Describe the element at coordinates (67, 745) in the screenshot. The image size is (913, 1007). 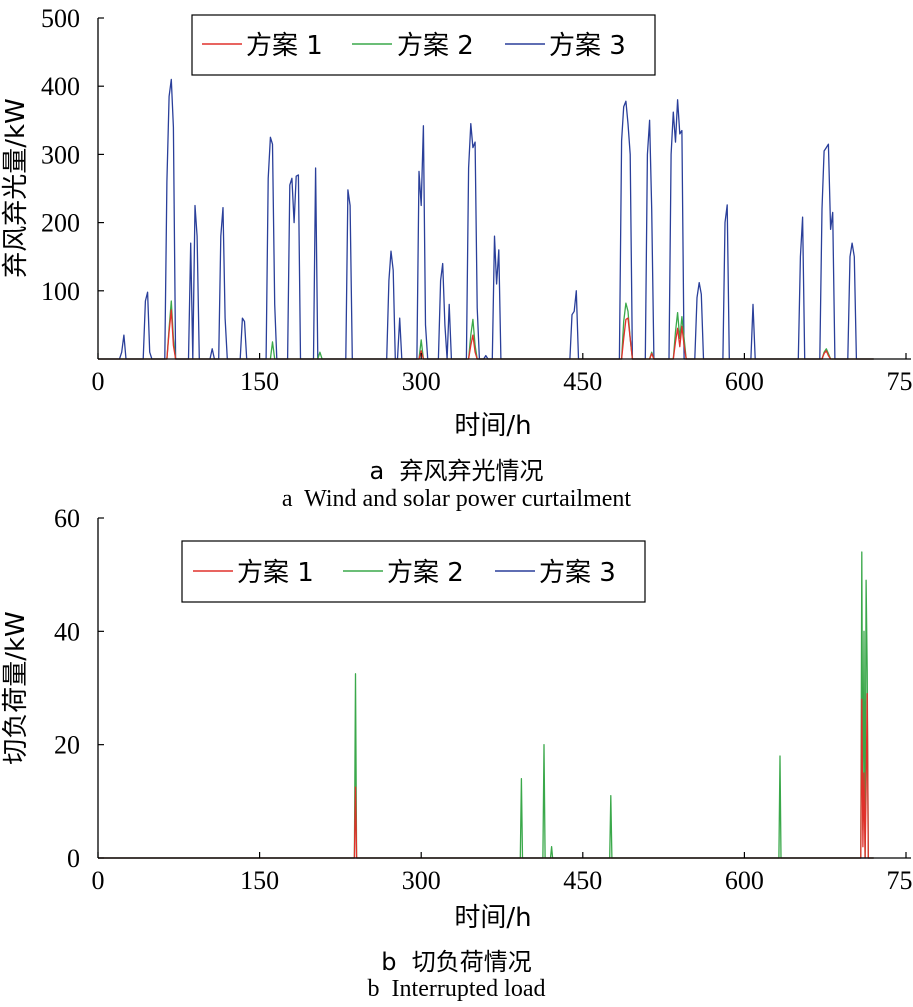
I see `chart-b-ytick-label: 20` at that location.